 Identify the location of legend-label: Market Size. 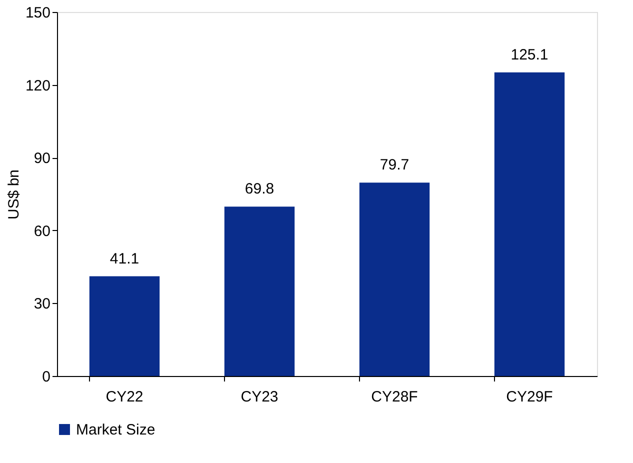
(116, 430).